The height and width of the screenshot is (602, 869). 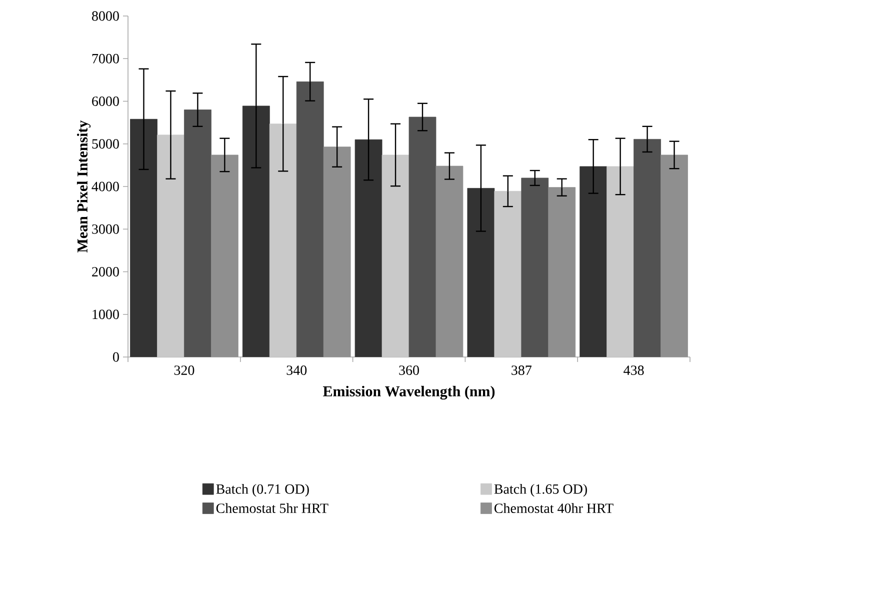 I want to click on y-tick-label: 4000, so click(x=105, y=187).